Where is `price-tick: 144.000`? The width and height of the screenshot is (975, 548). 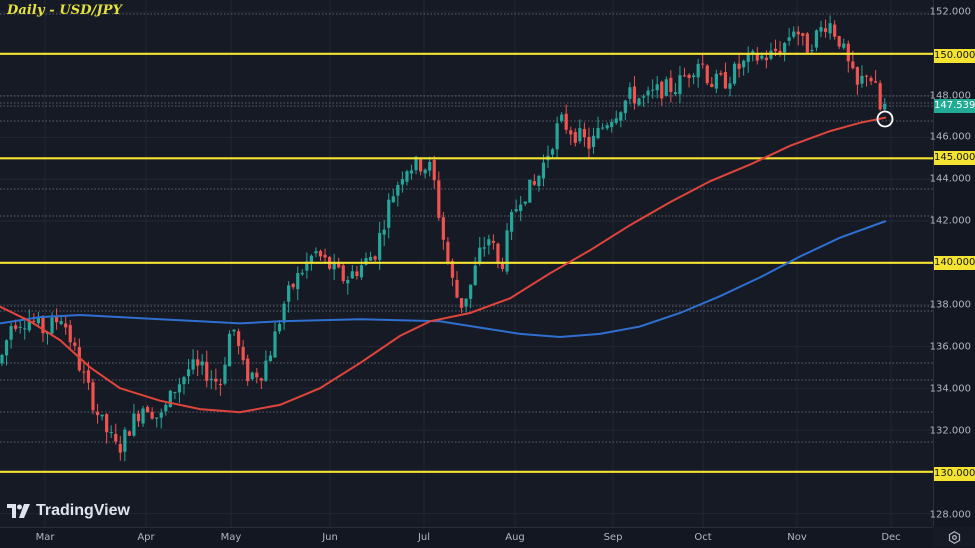 price-tick: 144.000 is located at coordinates (950, 179).